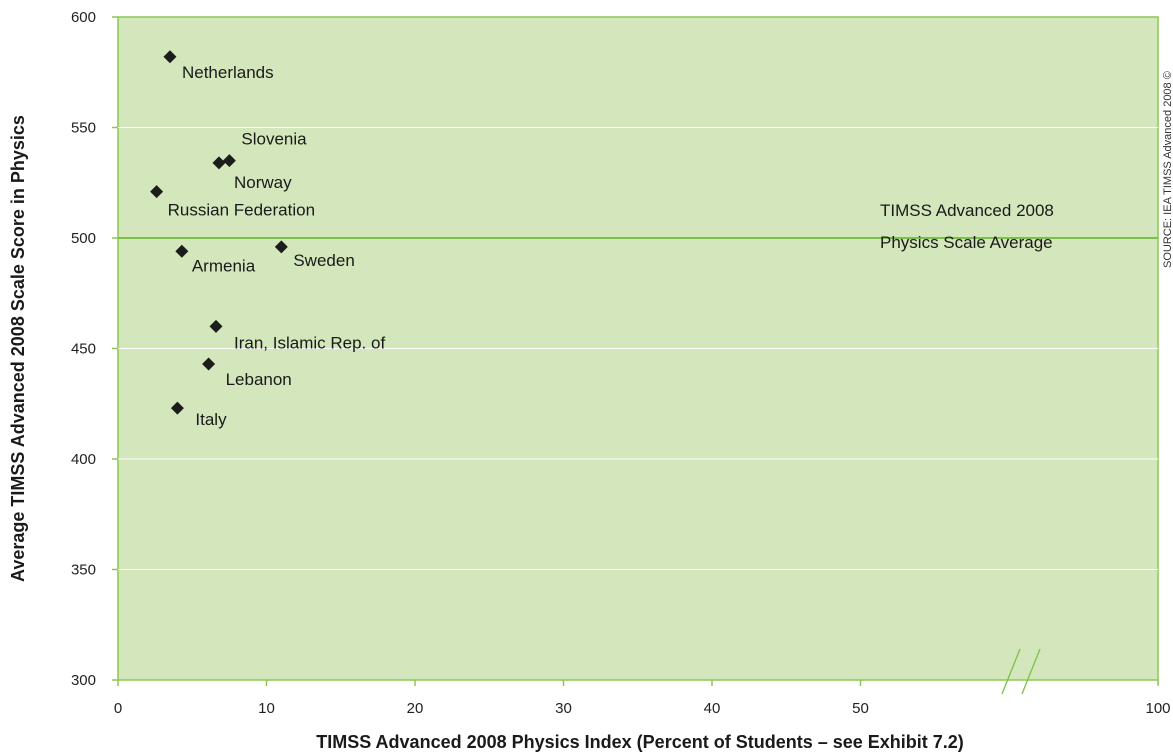 The image size is (1173, 756). I want to click on y-axis-ticks: 600 550 500 450 400 350 300, so click(94, 349).